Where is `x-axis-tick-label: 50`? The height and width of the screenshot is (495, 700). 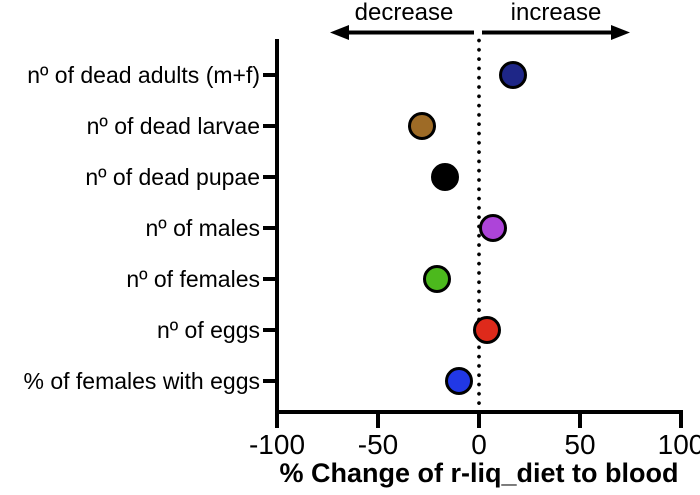 x-axis-tick-label: 50 is located at coordinates (580, 444).